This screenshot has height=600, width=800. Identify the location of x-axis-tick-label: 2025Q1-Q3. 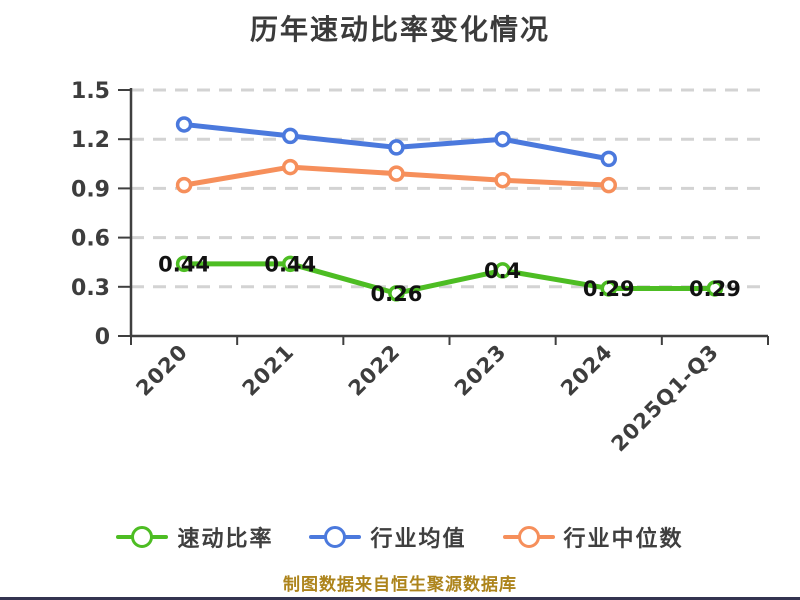
(665, 398).